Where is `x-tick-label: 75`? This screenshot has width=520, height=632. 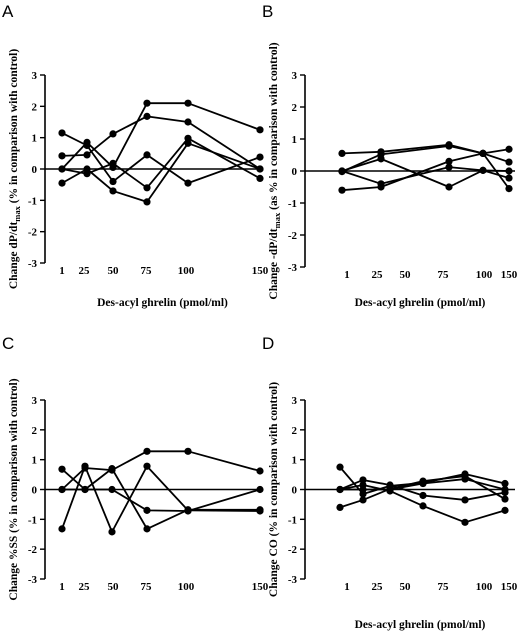 x-tick-label: 75 is located at coordinates (147, 271).